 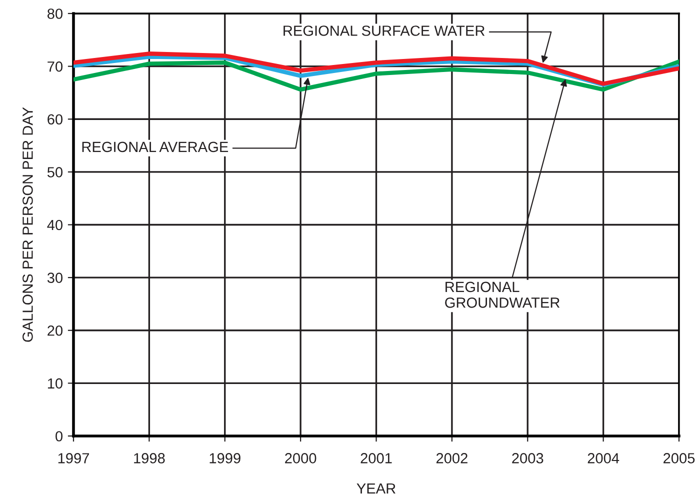 I want to click on annotation: REGIONAL GROUNDWATER, so click(x=502, y=295).